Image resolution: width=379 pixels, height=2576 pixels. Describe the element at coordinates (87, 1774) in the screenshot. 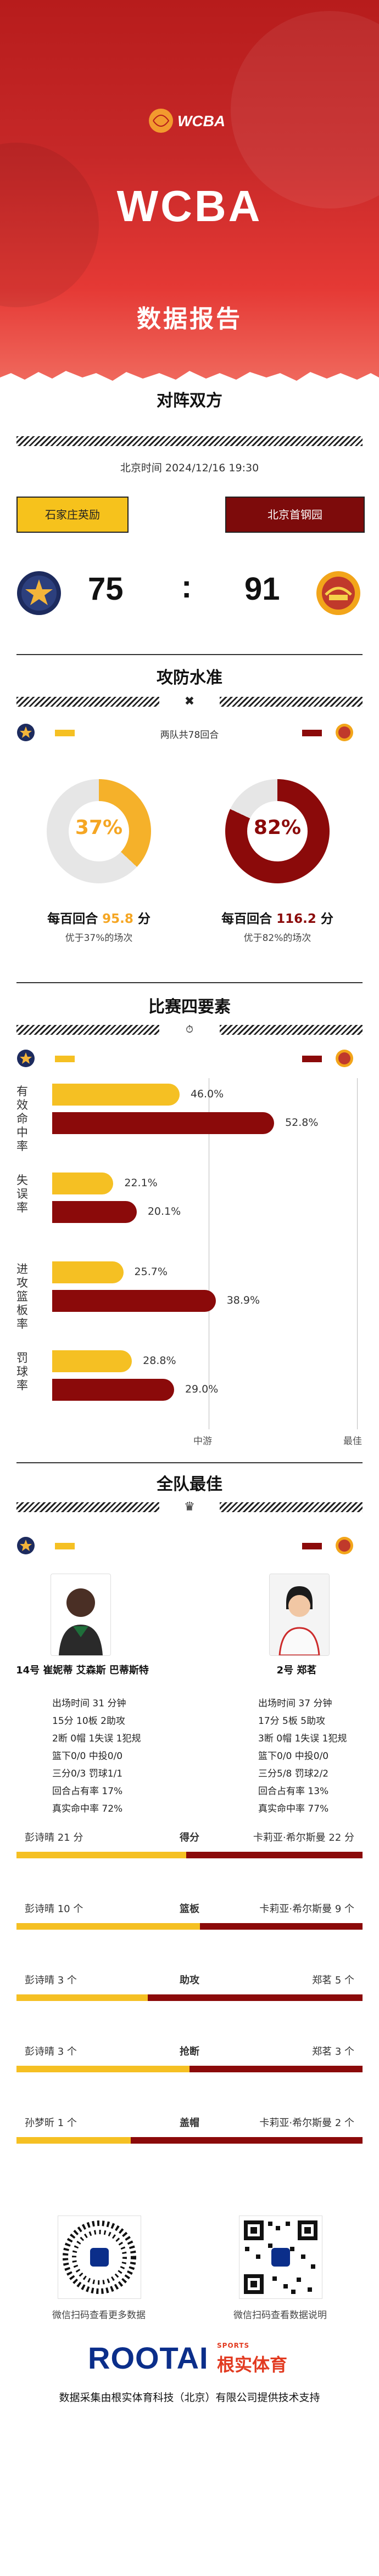

I see `player-stat-line: 三分0/3 罚球1/1` at that location.